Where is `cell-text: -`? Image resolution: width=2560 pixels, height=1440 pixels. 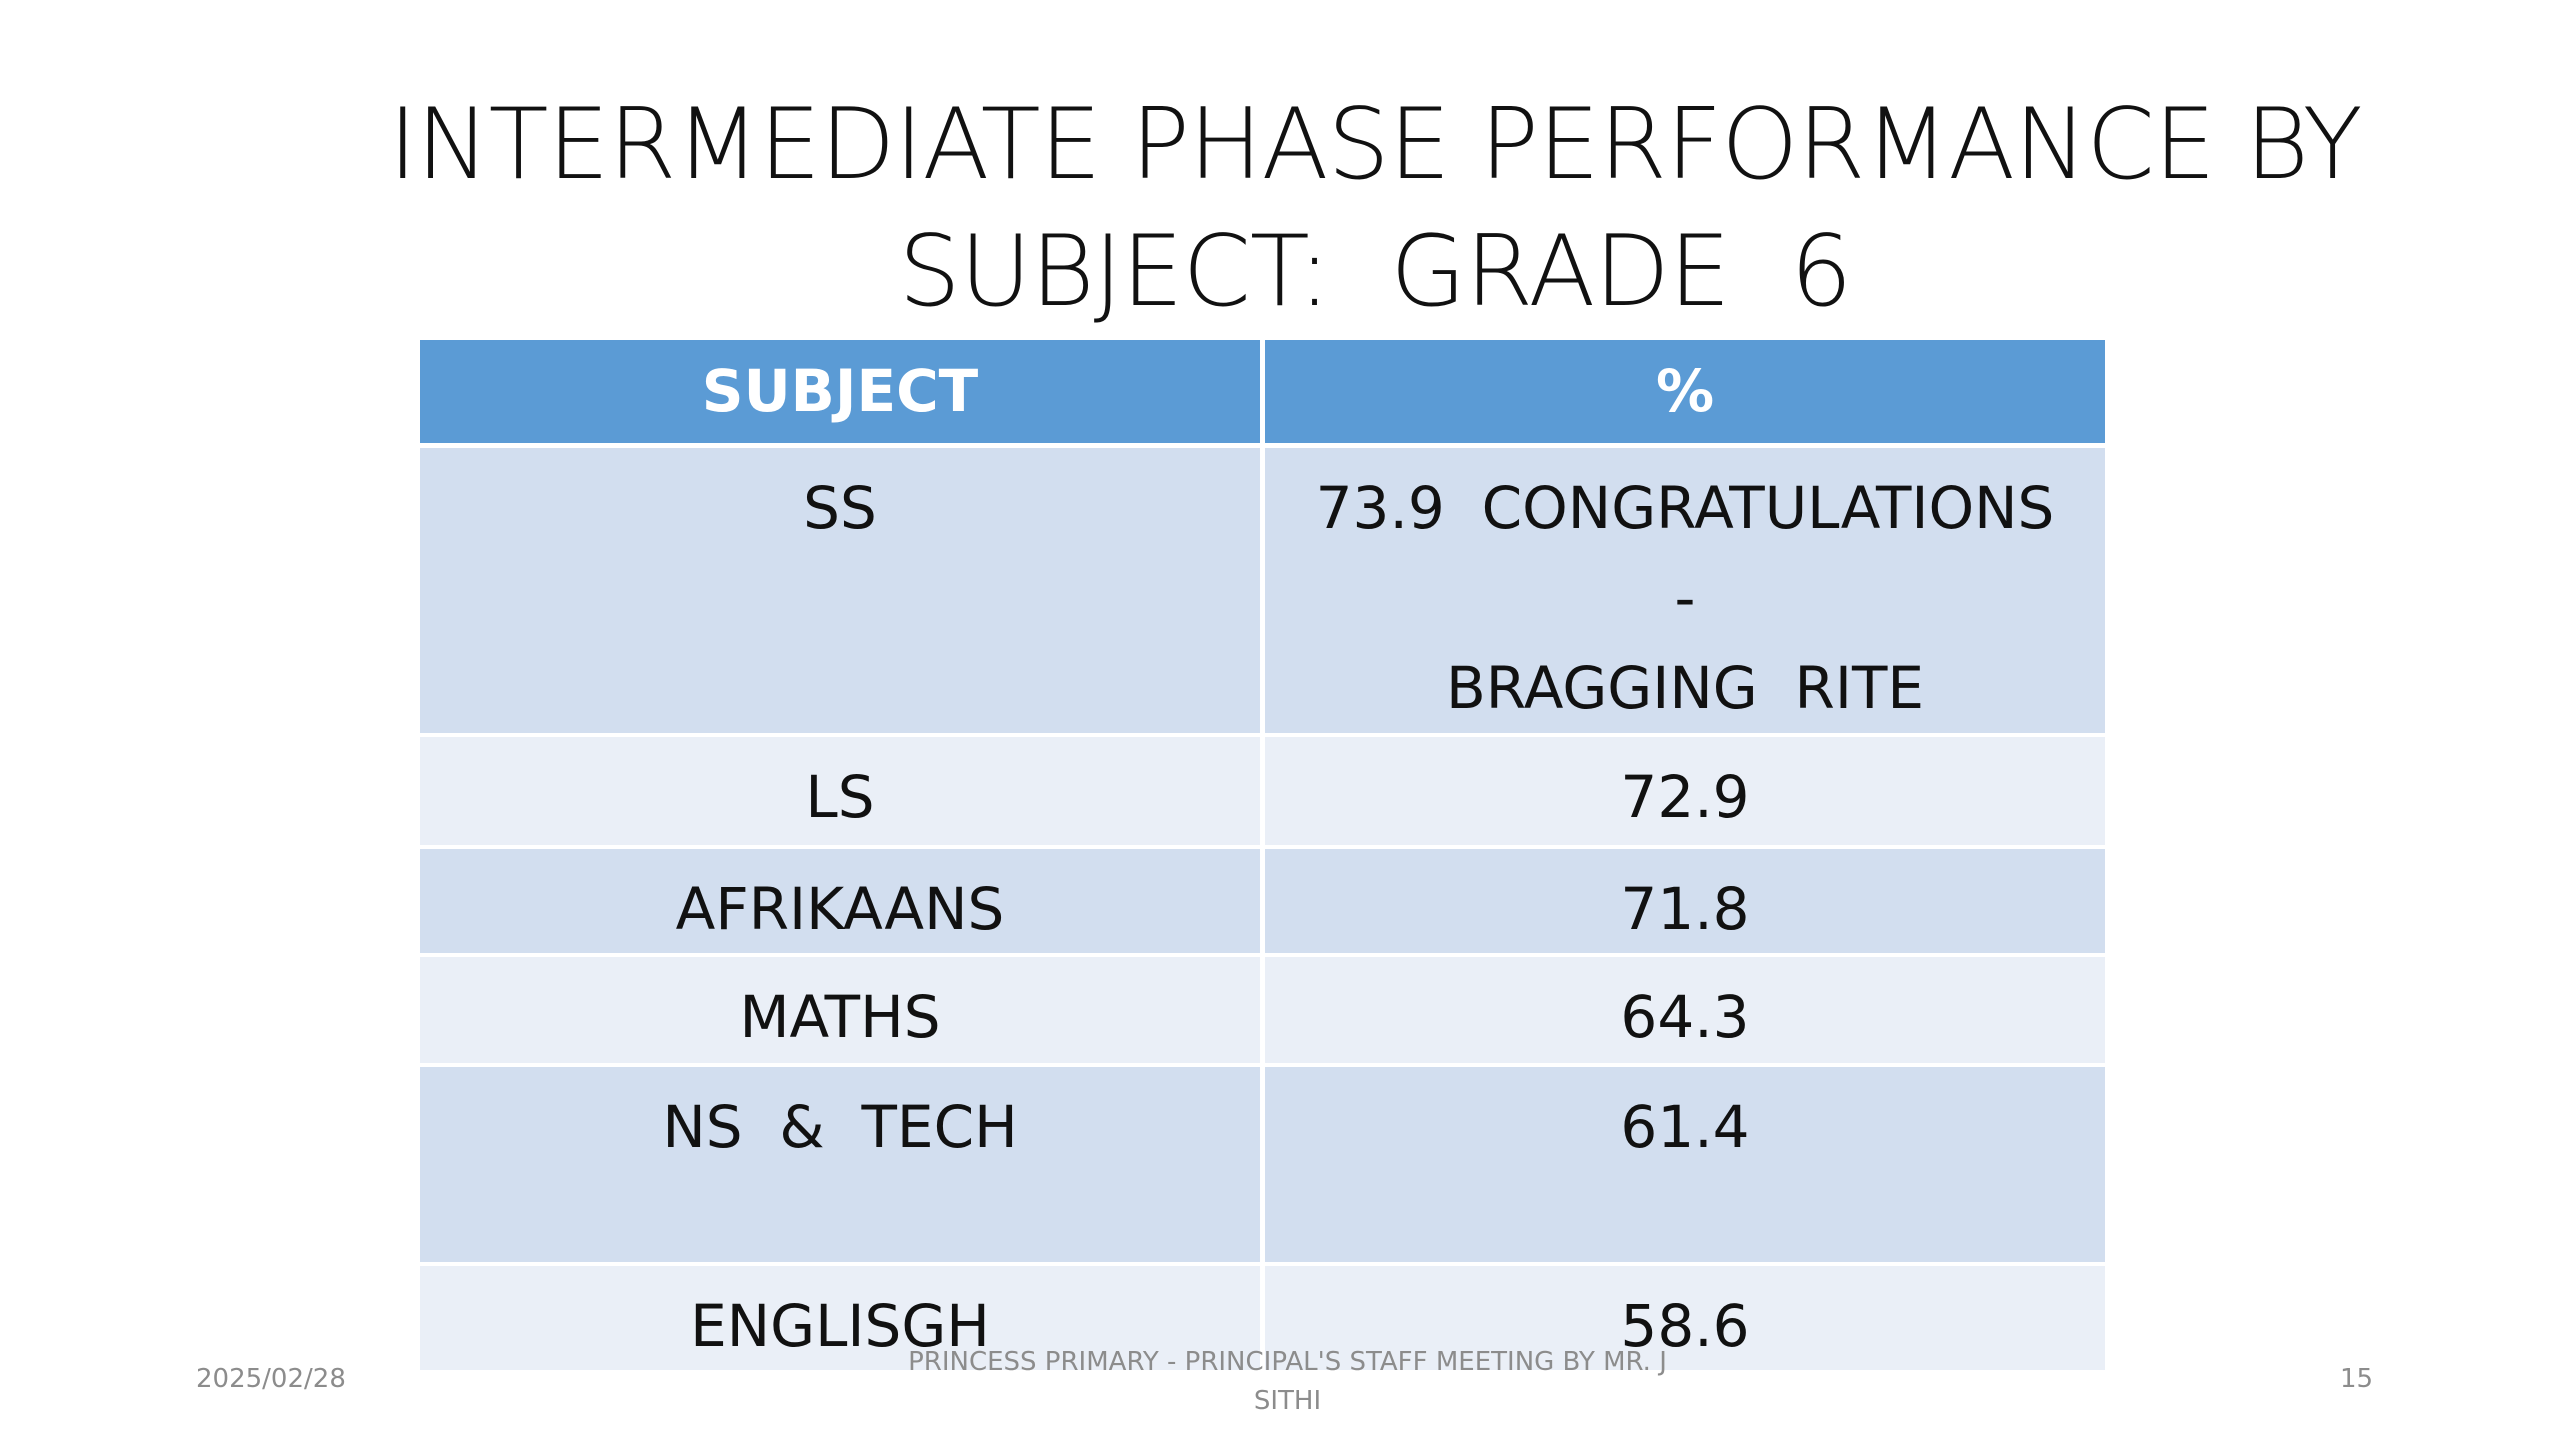 cell-text: - is located at coordinates (1685, 598).